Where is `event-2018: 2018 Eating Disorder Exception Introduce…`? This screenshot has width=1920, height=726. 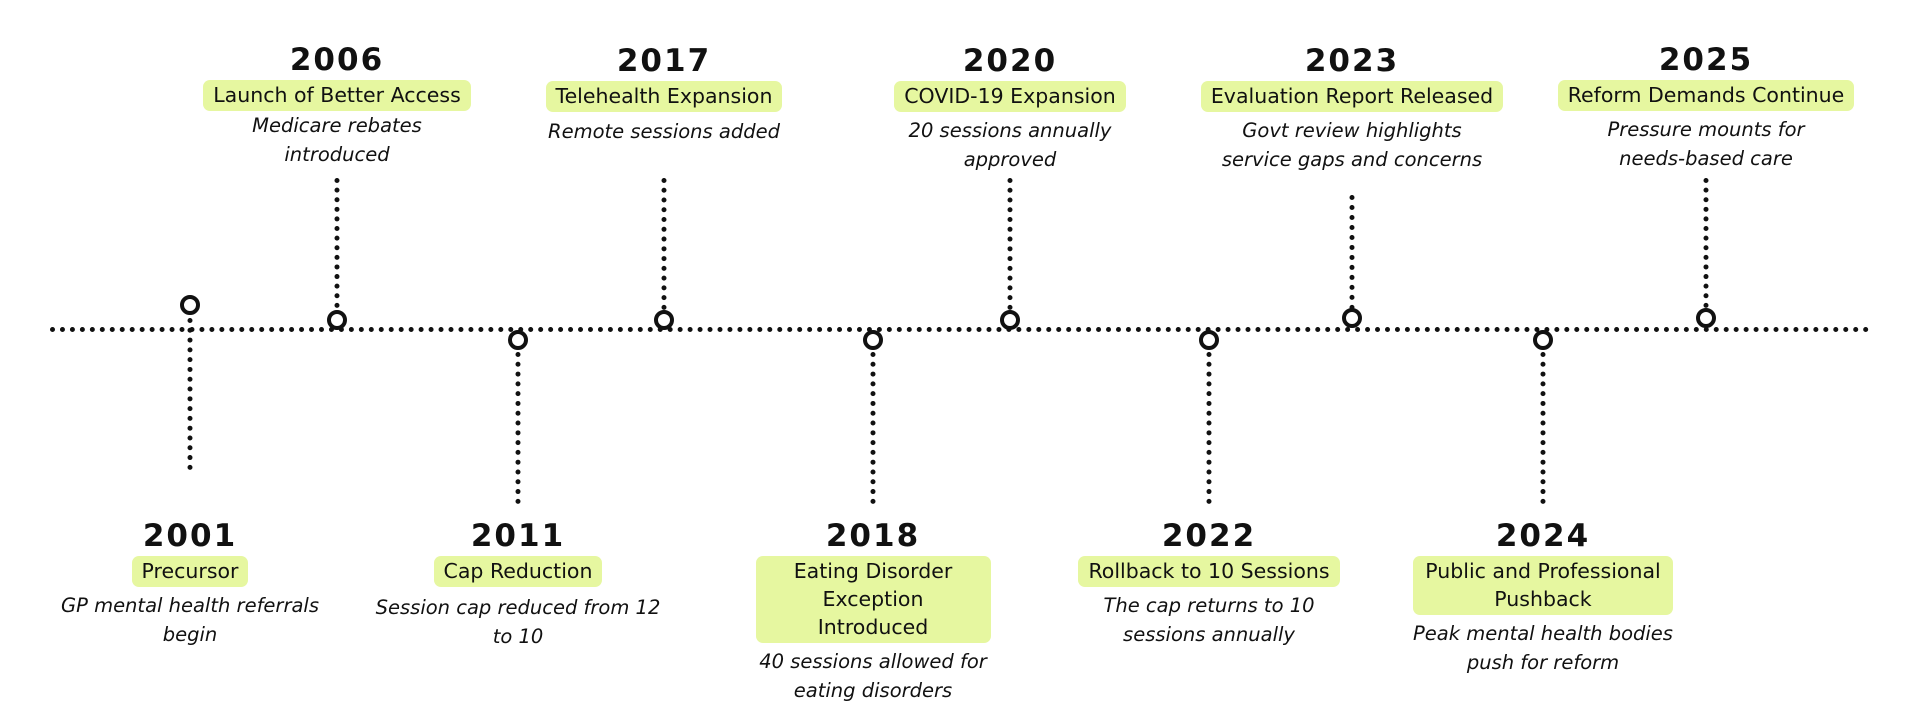 event-2018: 2018 Eating Disorder Exception Introduce… is located at coordinates (873, 611).